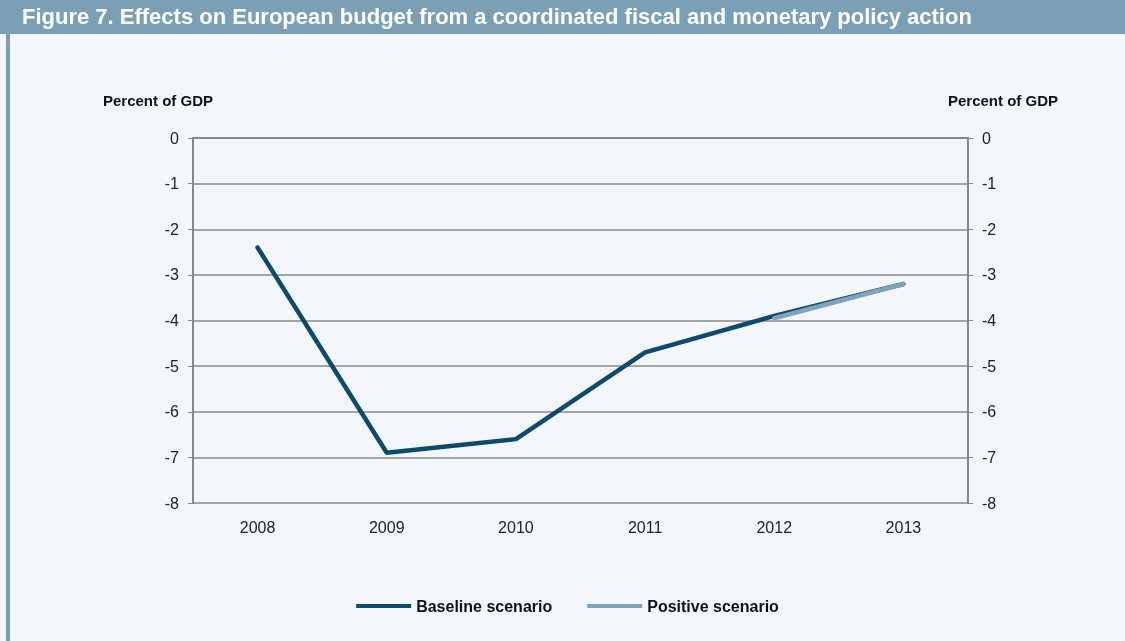 Image resolution: width=1125 pixels, height=641 pixels. Describe the element at coordinates (645, 527) in the screenshot. I see `x-tick-label: 2011` at that location.